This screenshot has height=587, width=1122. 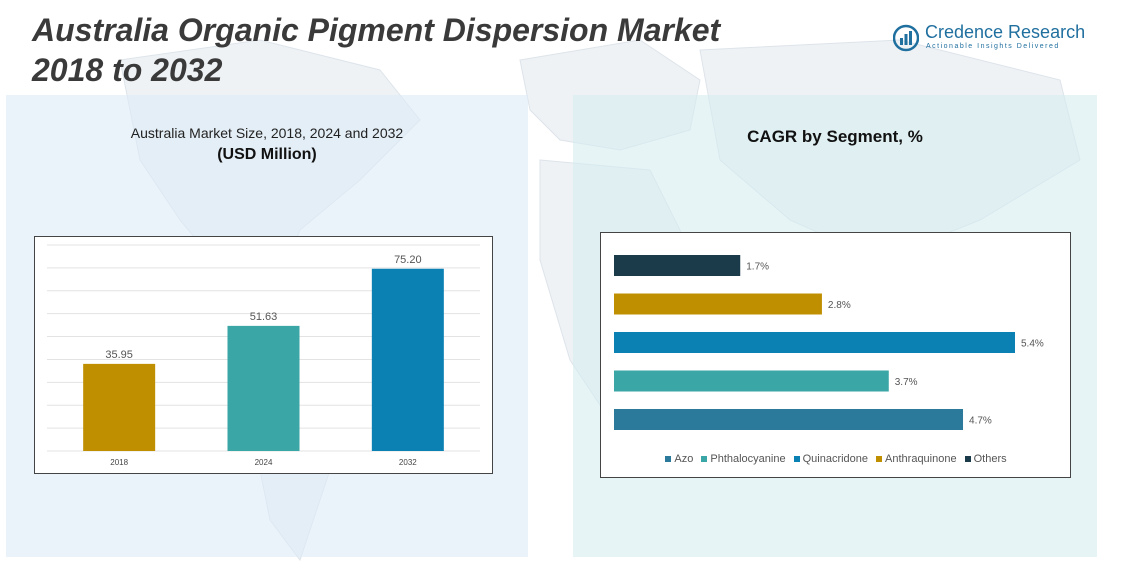 I want to click on legend-label: Quinacridone, so click(x=835, y=459).